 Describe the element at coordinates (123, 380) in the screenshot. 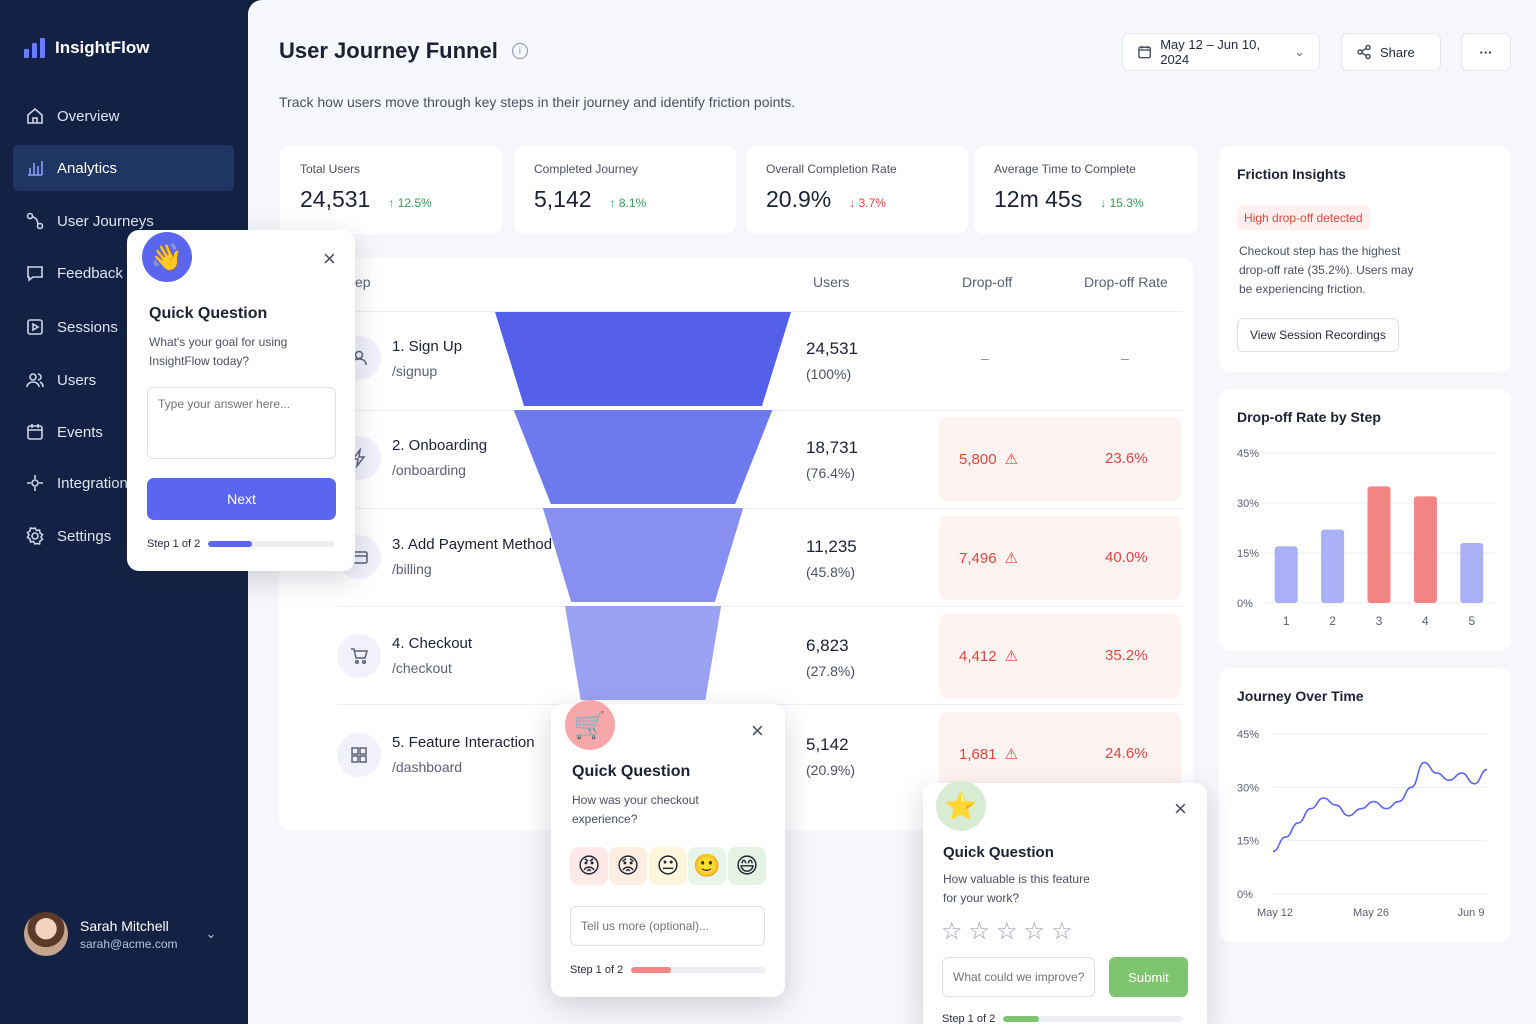

I see `sidebar-item-users: Users` at that location.